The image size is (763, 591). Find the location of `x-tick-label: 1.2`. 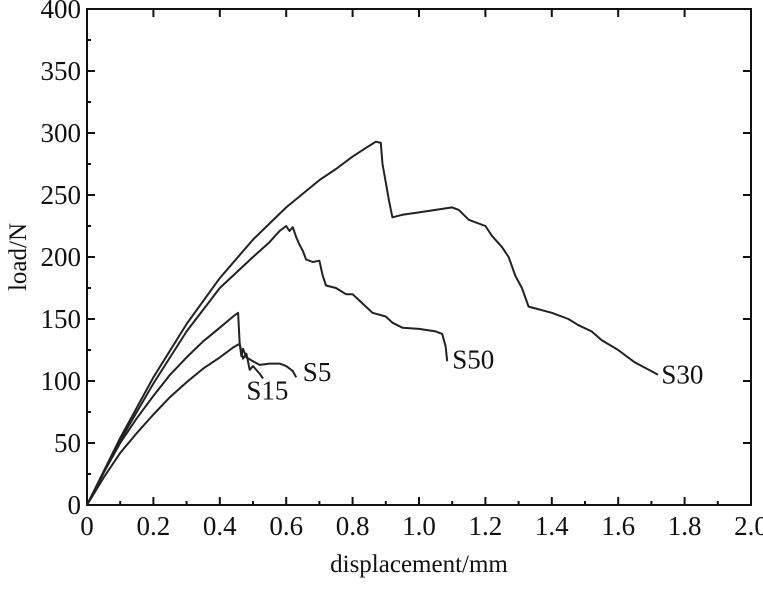

x-tick-label: 1.2 is located at coordinates (486, 526).